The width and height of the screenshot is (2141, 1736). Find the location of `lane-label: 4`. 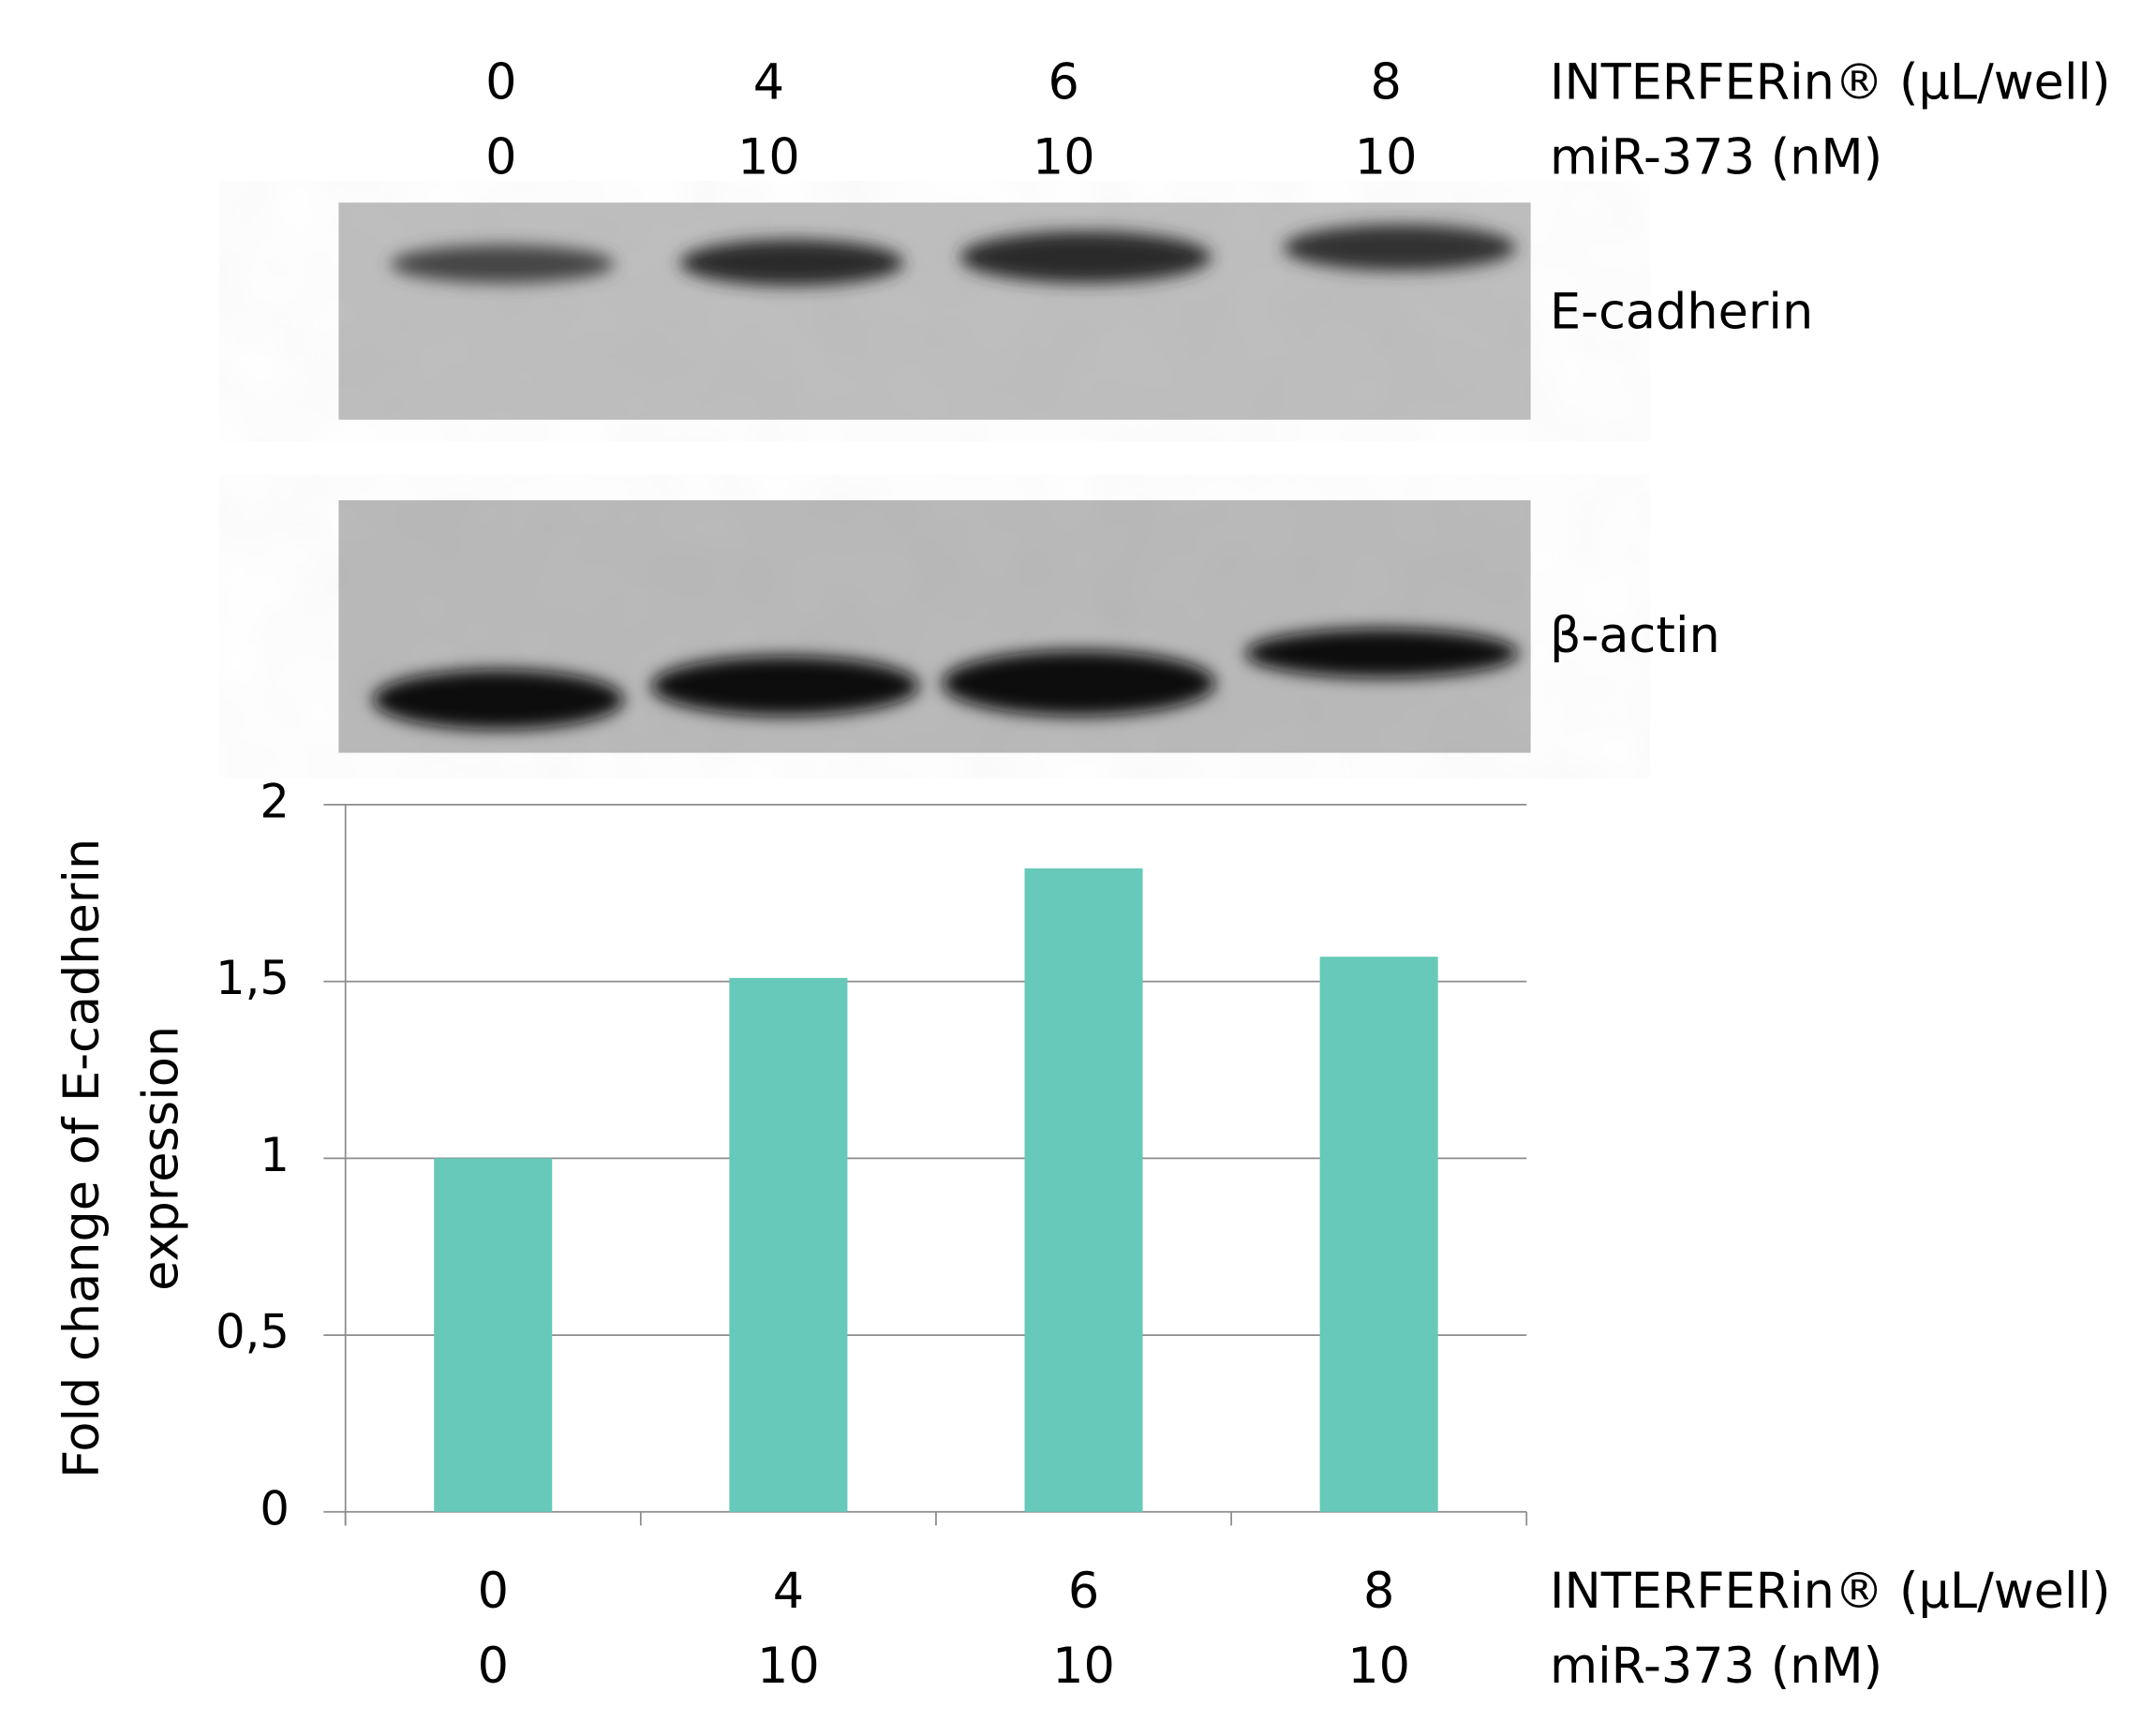

lane-label: 4 is located at coordinates (768, 82).